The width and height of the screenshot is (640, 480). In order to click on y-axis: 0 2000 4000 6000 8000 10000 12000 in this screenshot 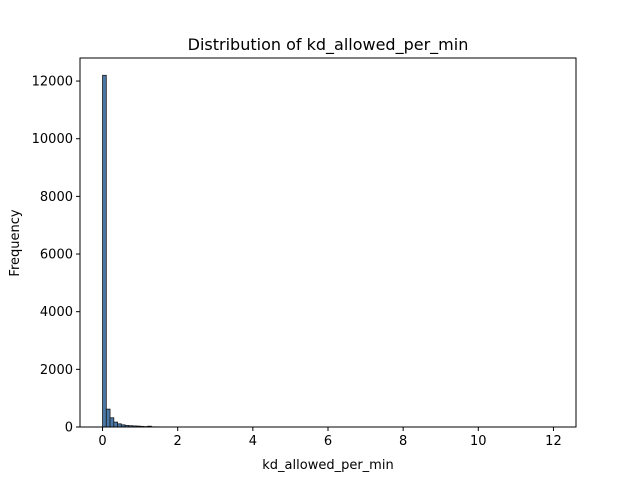, I will do `click(56, 255)`.